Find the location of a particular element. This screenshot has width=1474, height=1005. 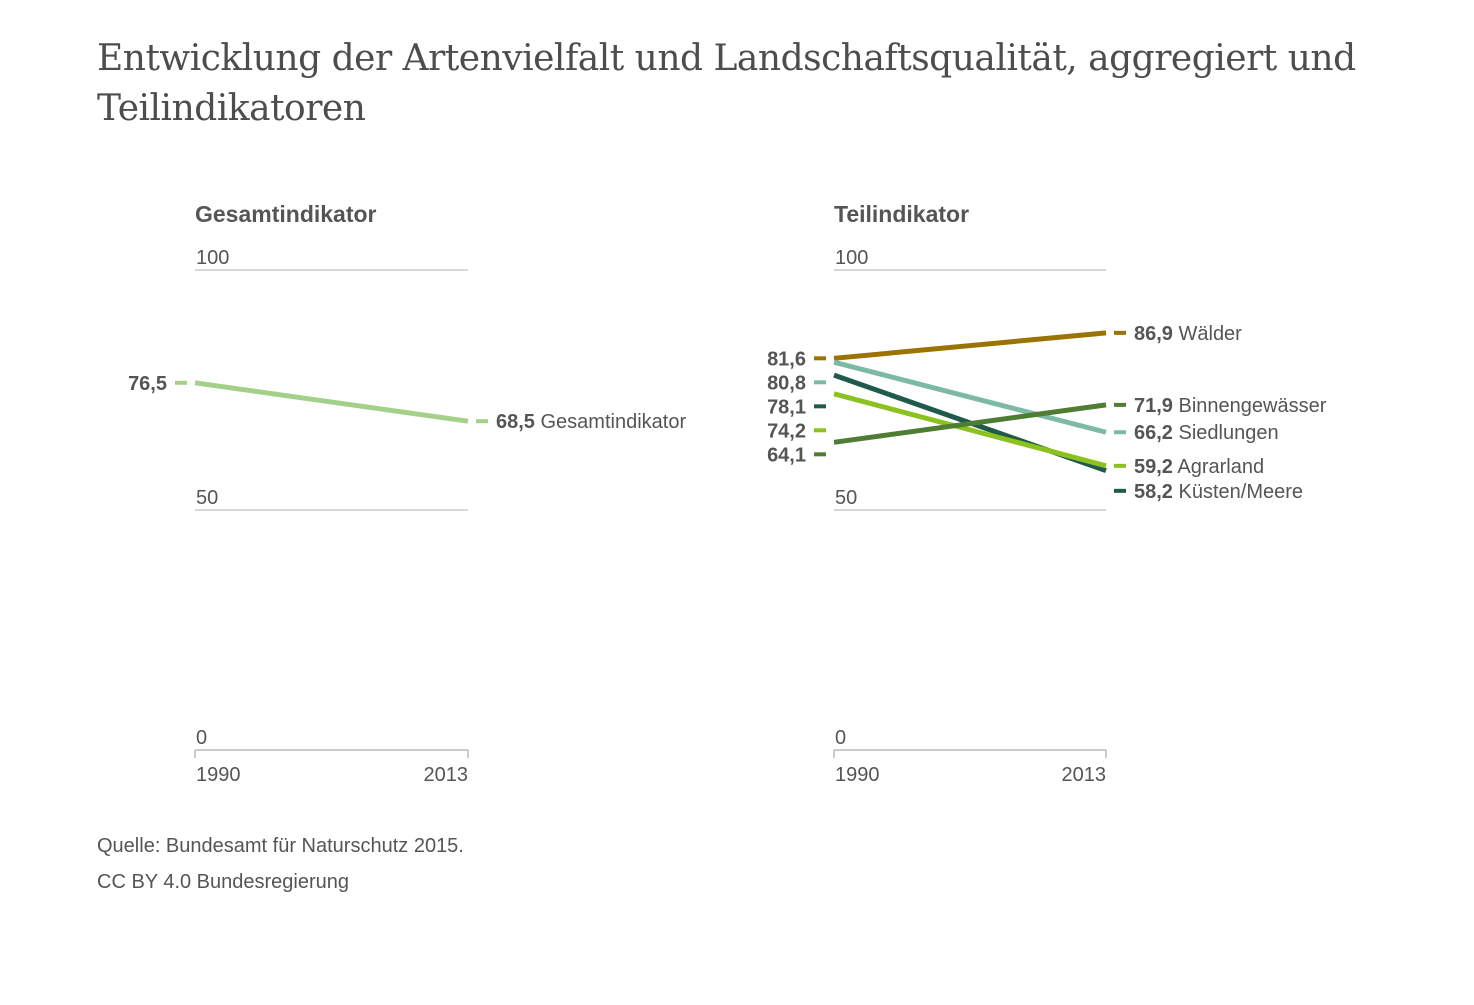

source-note: Quelle: Bundesamt für Naturschutz 2015. is located at coordinates (280, 846).